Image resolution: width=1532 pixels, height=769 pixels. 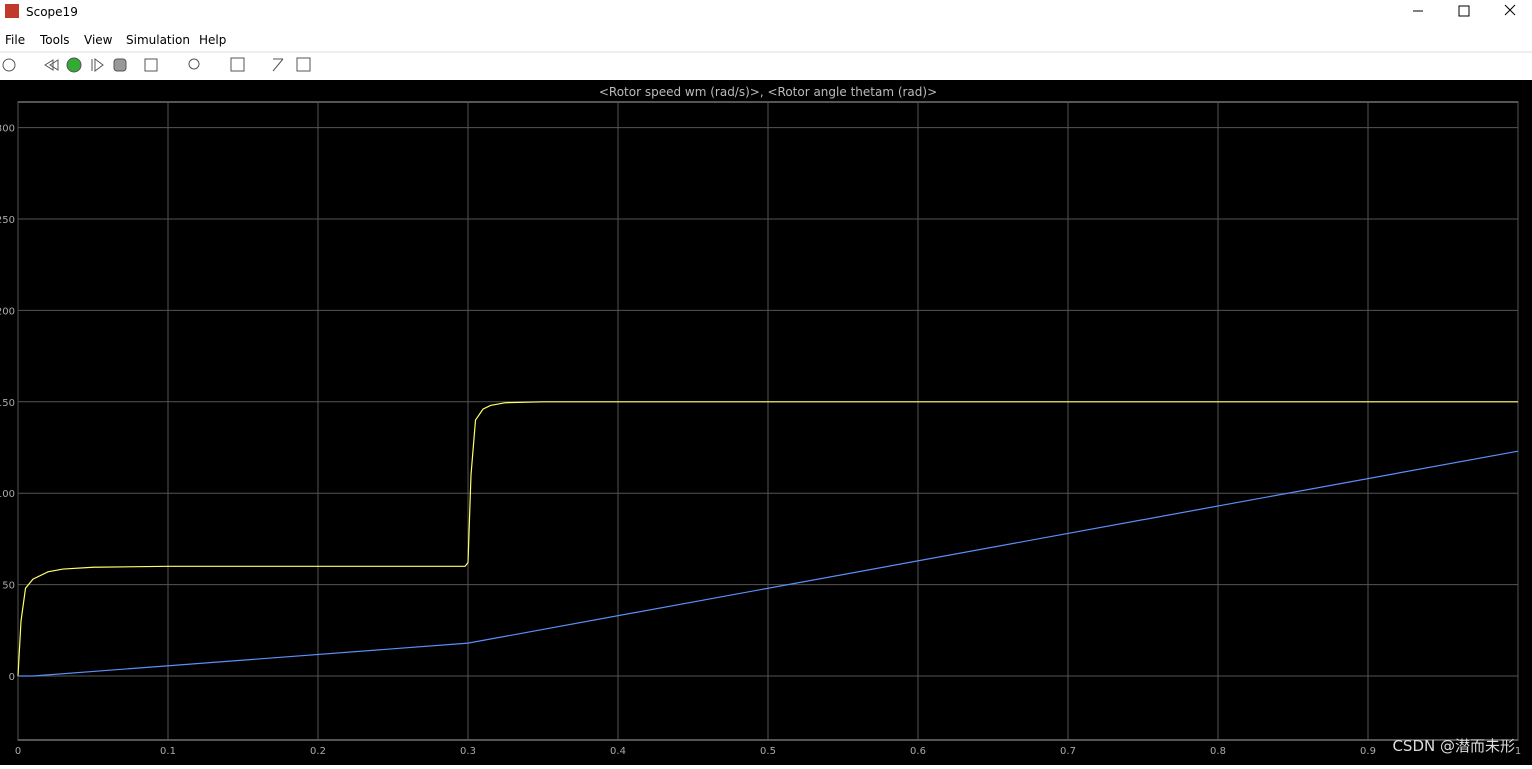 I want to click on menu-item: Simulation, so click(x=158, y=40).